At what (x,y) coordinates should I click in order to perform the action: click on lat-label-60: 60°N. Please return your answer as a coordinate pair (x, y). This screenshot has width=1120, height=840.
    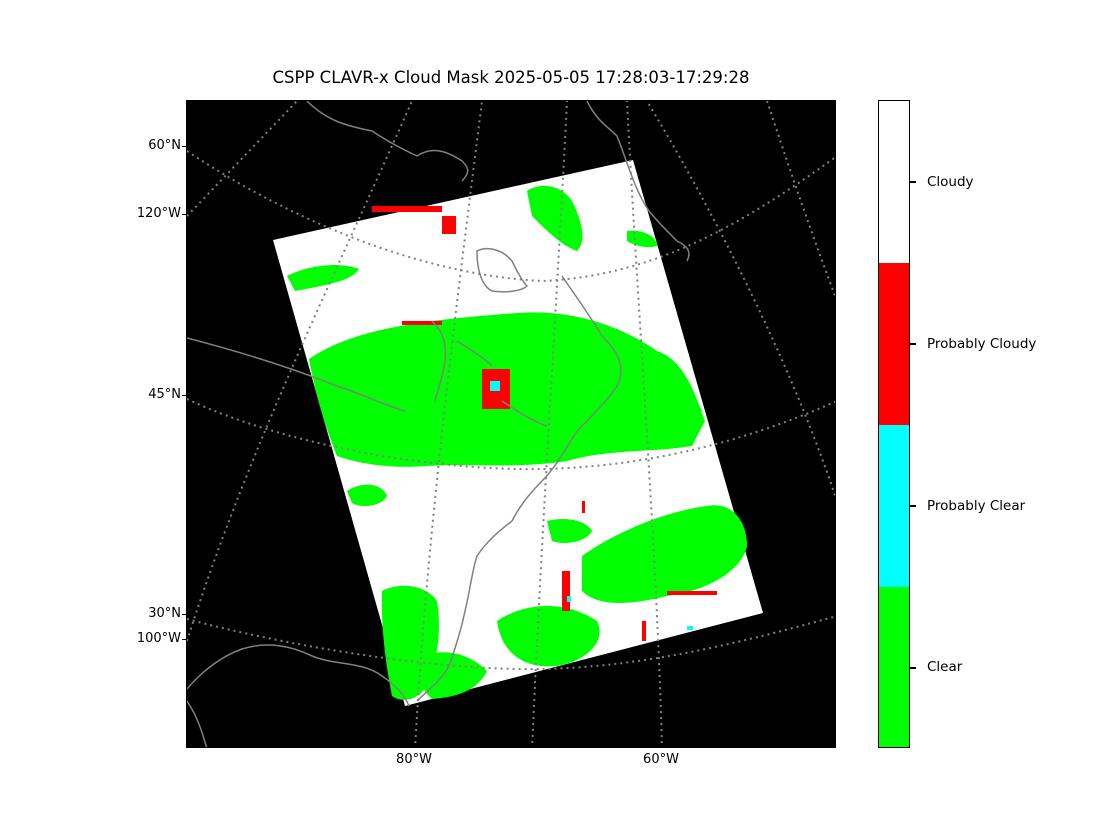
    Looking at the image, I should click on (164, 145).